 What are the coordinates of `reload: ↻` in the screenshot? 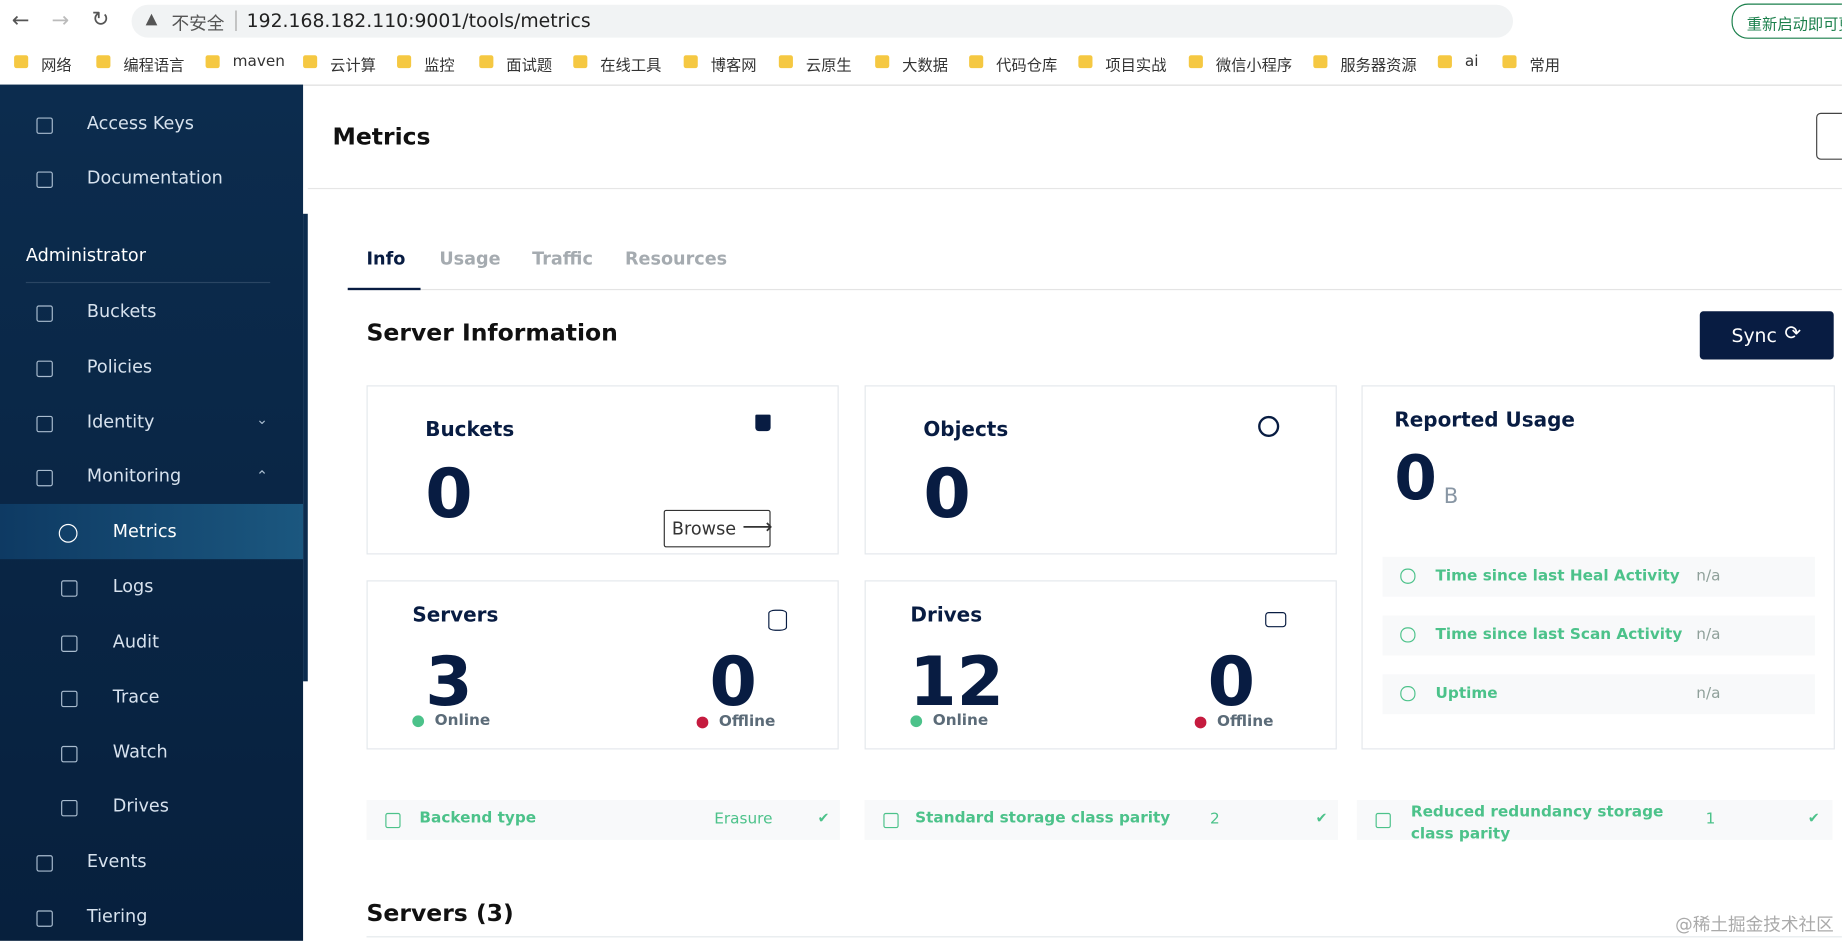 It's located at (100, 19).